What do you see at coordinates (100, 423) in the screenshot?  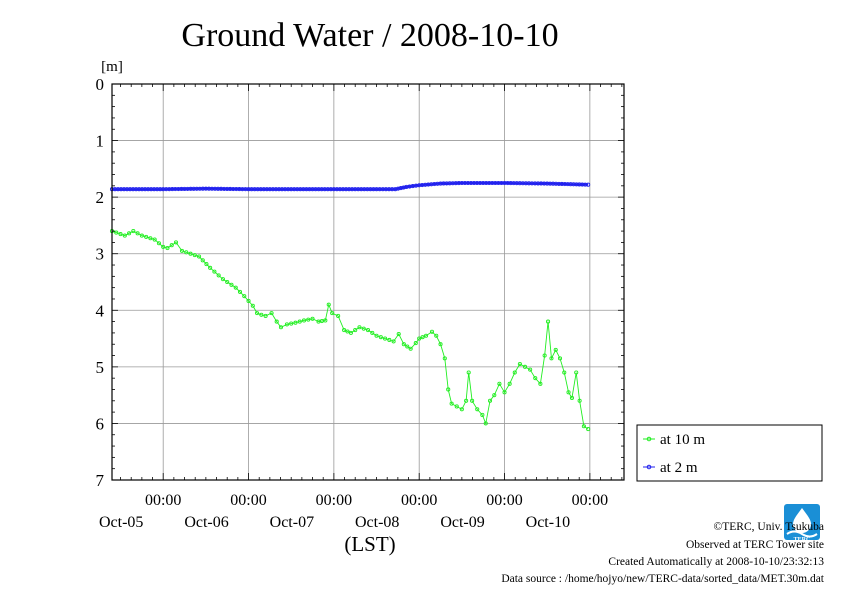 I see `y-tick-label: 6` at bounding box center [100, 423].